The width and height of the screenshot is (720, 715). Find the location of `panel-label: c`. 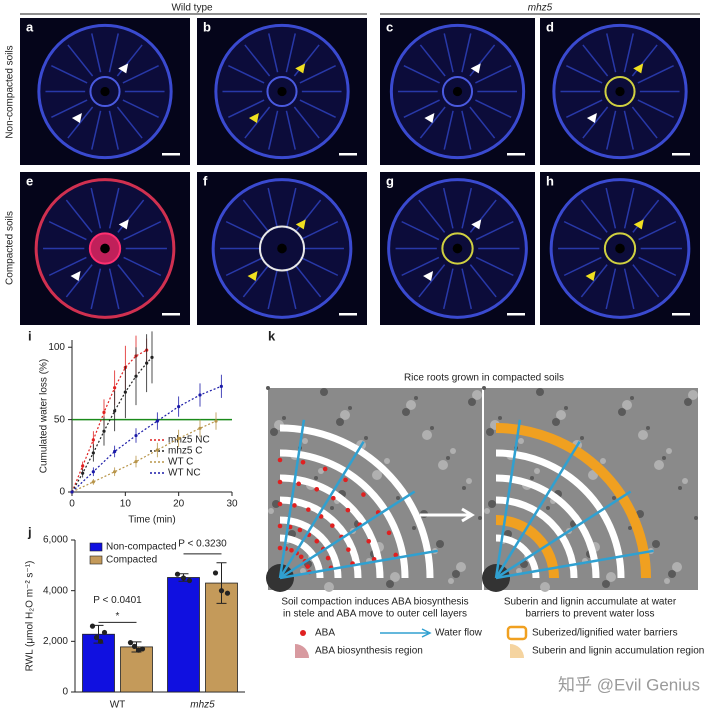

panel-label: c is located at coordinates (389, 26).